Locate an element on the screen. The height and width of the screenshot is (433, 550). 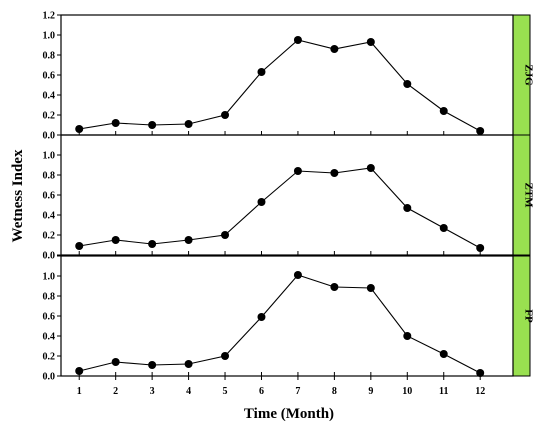
x-tick-label: 9 is located at coordinates (370, 391).